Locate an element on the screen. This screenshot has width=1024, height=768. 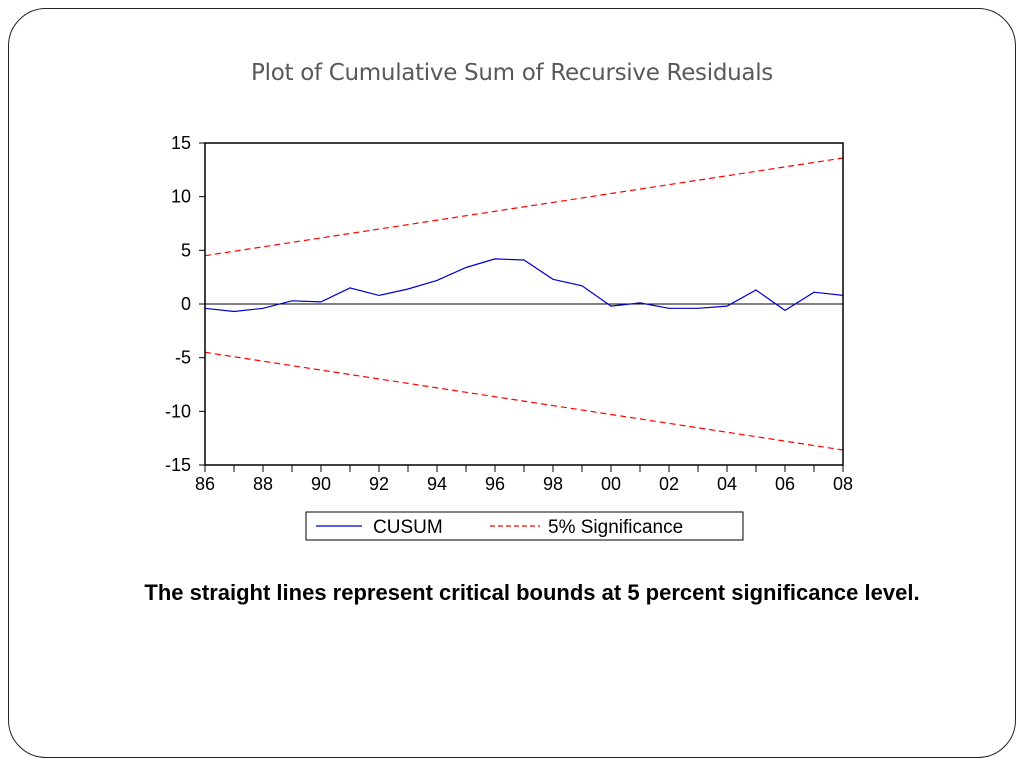
x-tick-label: 86 is located at coordinates (205, 484).